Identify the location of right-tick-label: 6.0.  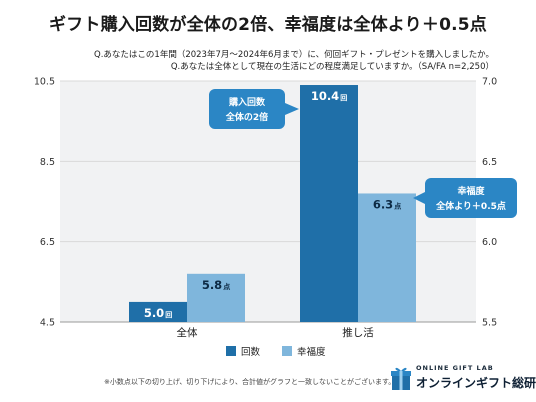
(489, 242).